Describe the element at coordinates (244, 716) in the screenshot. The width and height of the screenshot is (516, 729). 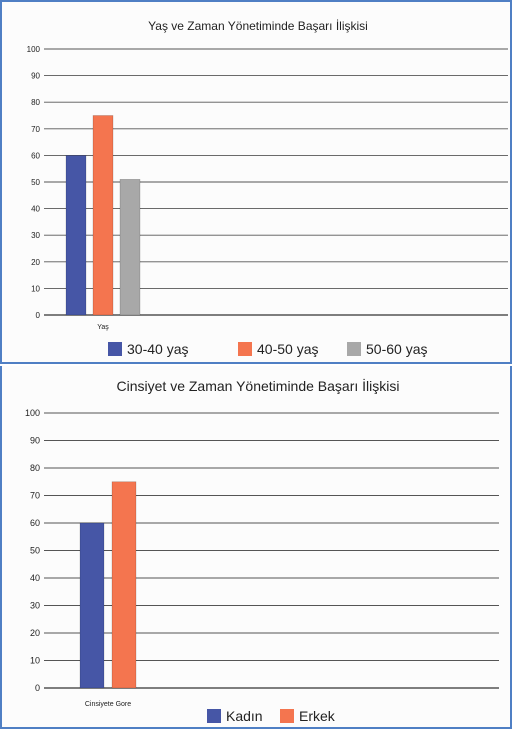
I see `legend-label: Kadın` at that location.